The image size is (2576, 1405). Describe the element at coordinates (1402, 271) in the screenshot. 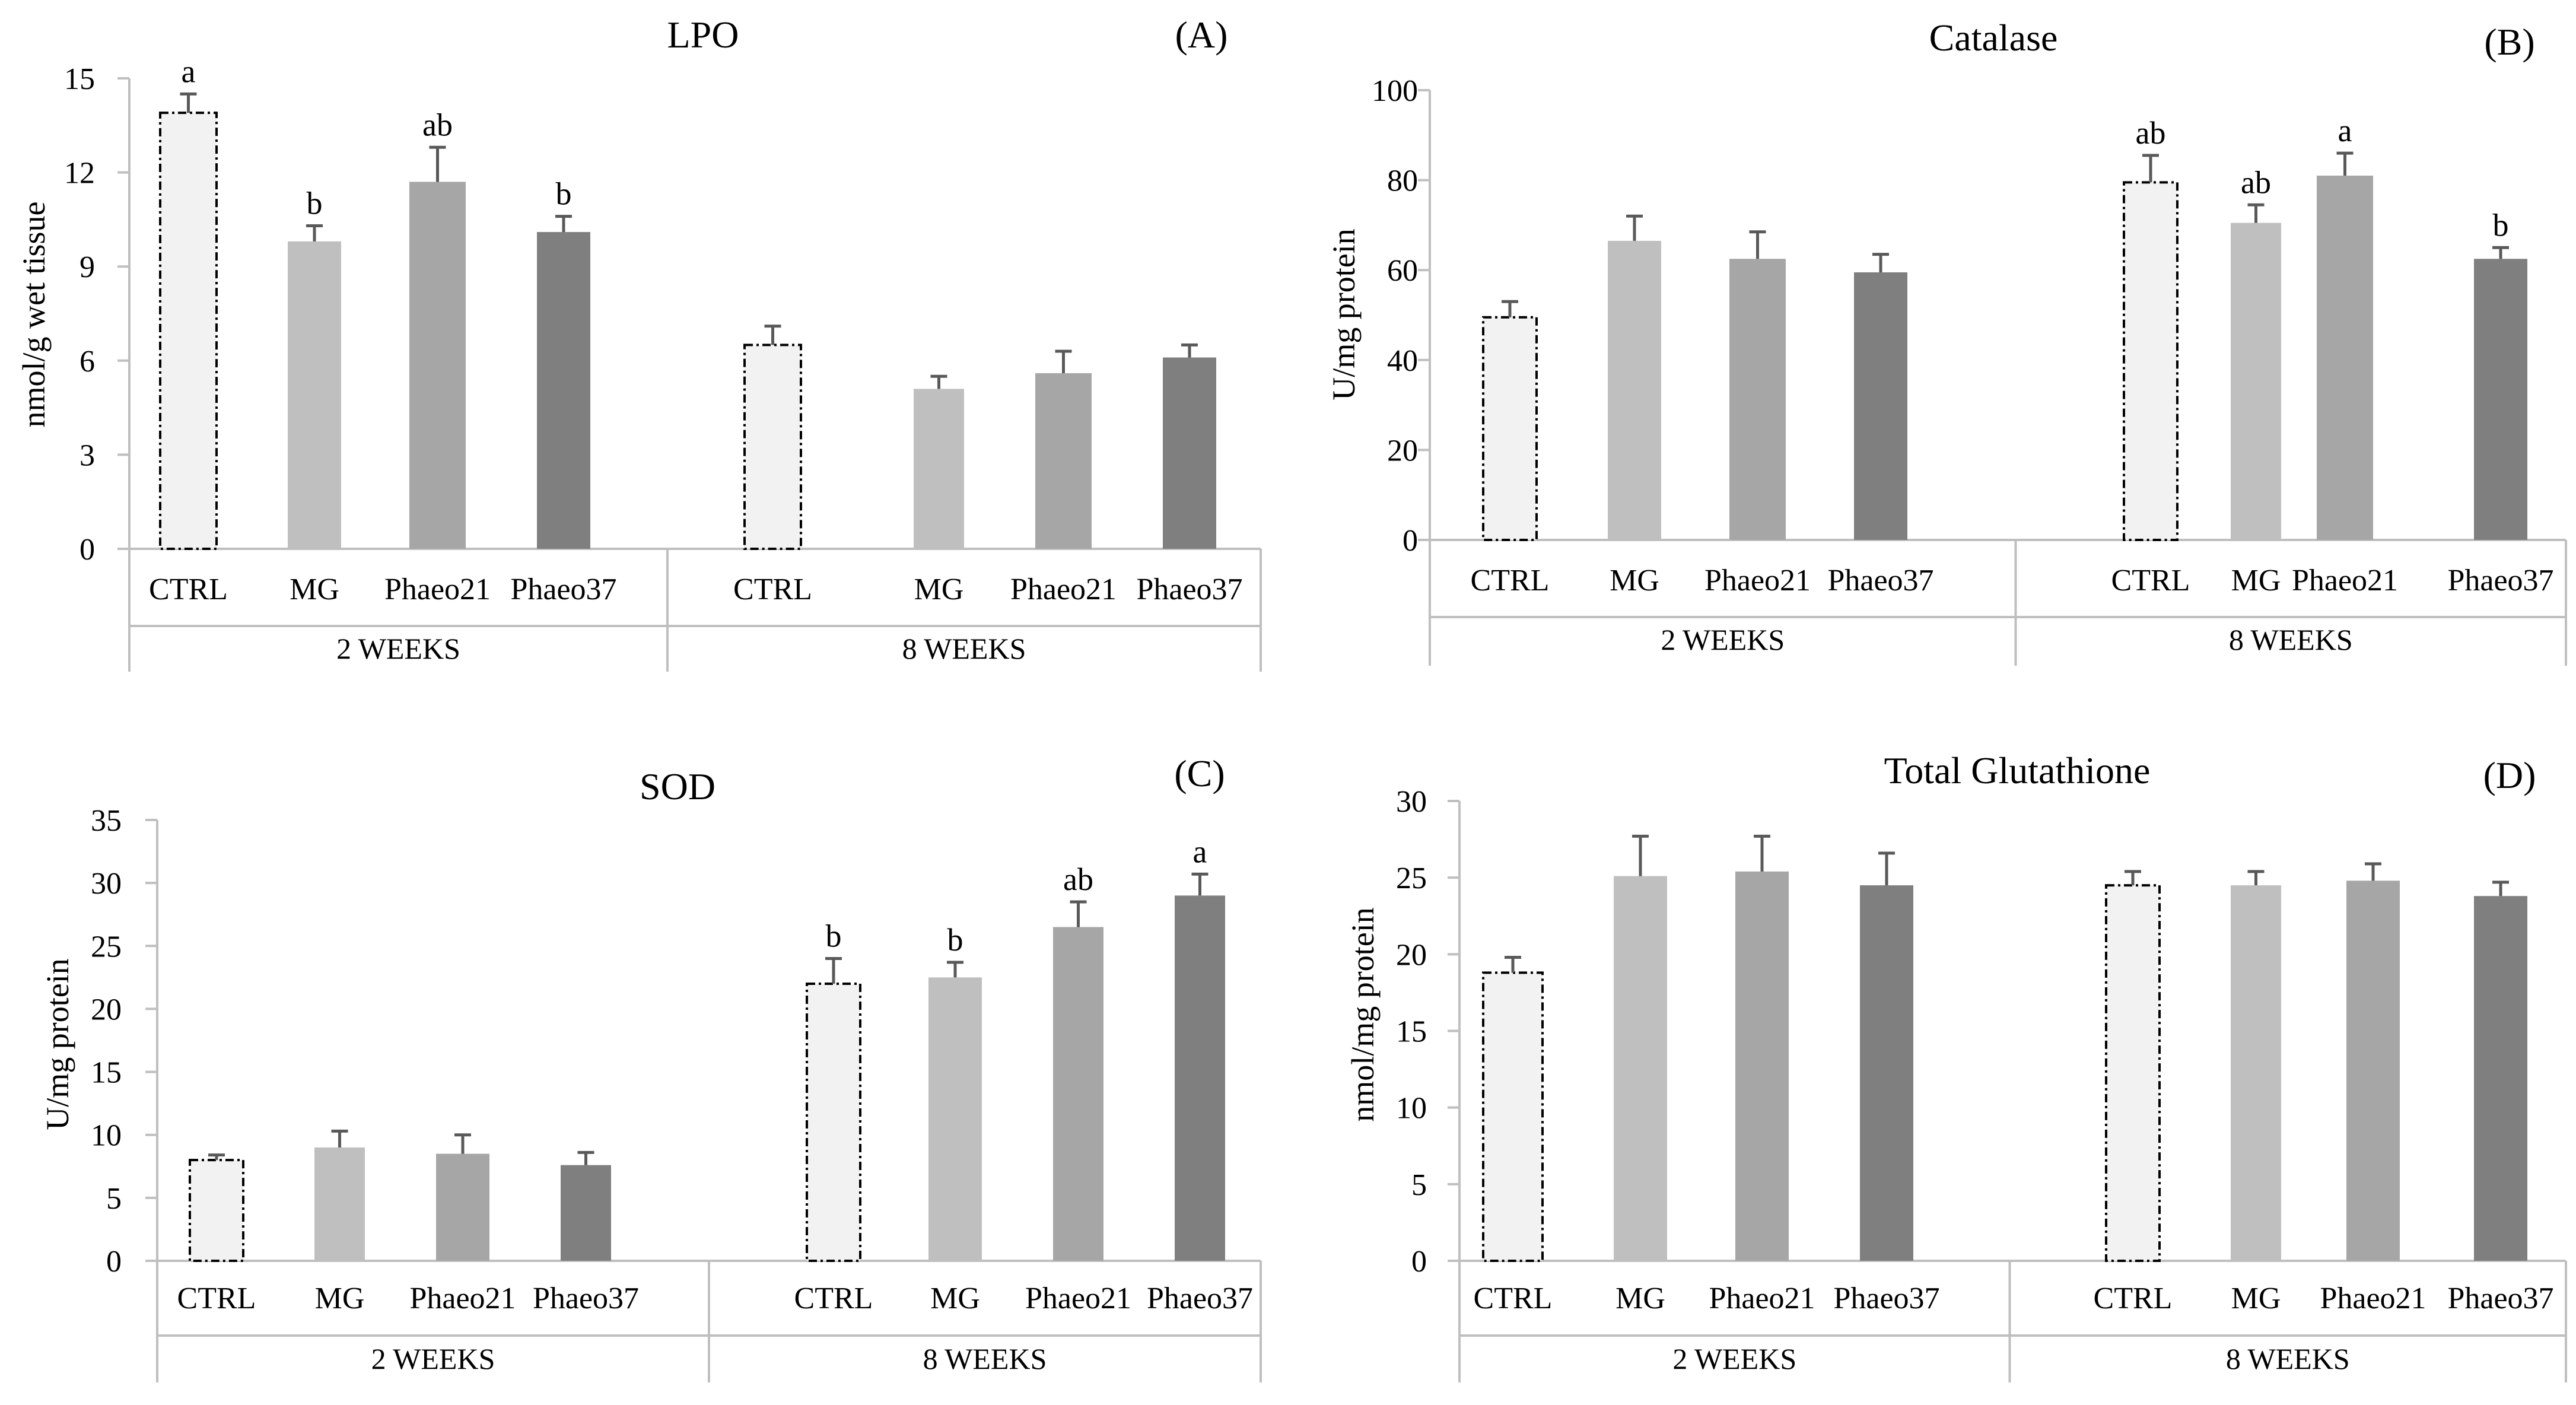

I see `y-tick-label: 60` at that location.